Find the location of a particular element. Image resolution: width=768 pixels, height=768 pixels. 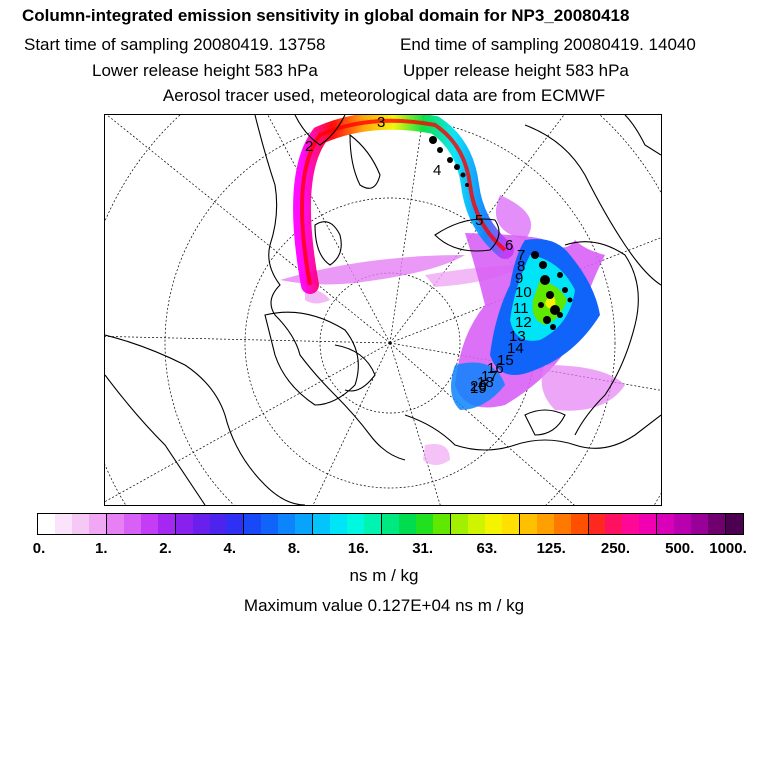

colorbar is located at coordinates (390, 524).